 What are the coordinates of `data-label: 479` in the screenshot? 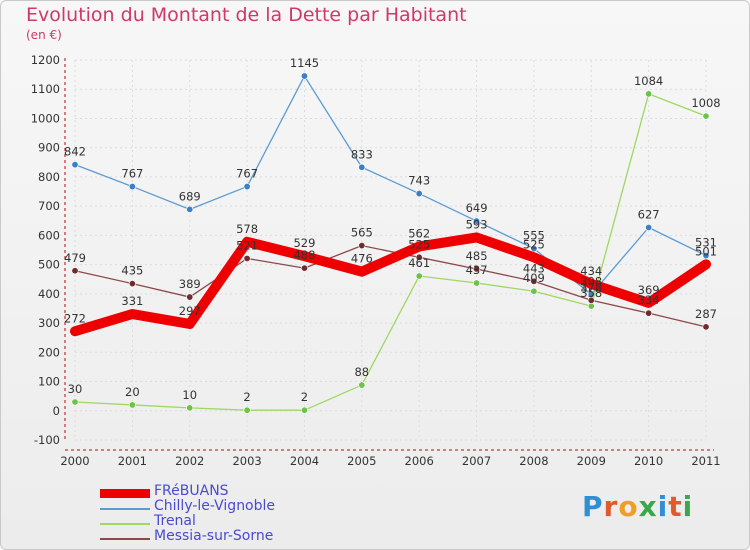 It's located at (75, 258).